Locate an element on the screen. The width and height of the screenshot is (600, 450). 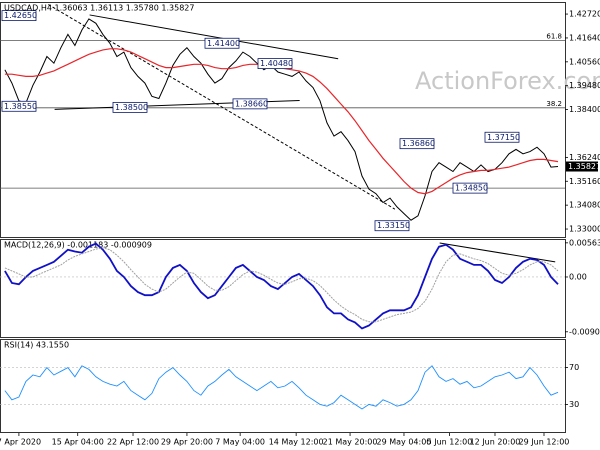
price-label: 1.33150 is located at coordinates (393, 225).